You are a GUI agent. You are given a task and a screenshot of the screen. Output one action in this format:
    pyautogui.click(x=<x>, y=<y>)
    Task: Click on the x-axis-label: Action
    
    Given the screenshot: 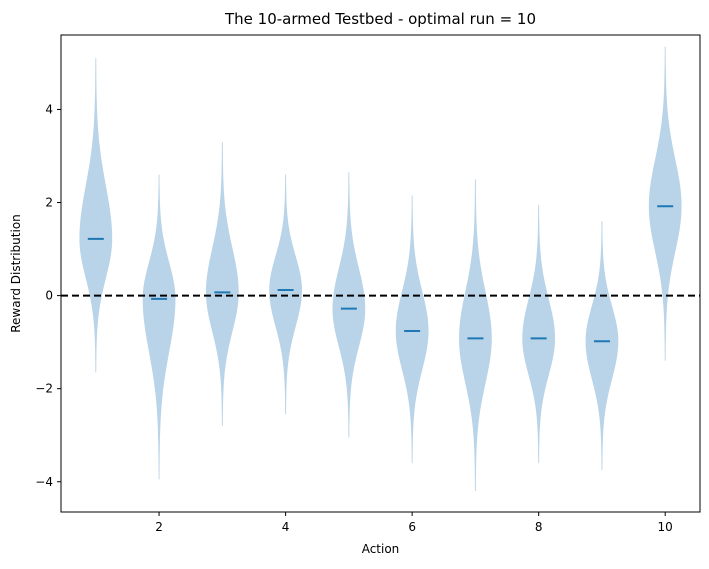 What is the action you would take?
    pyautogui.click(x=381, y=549)
    